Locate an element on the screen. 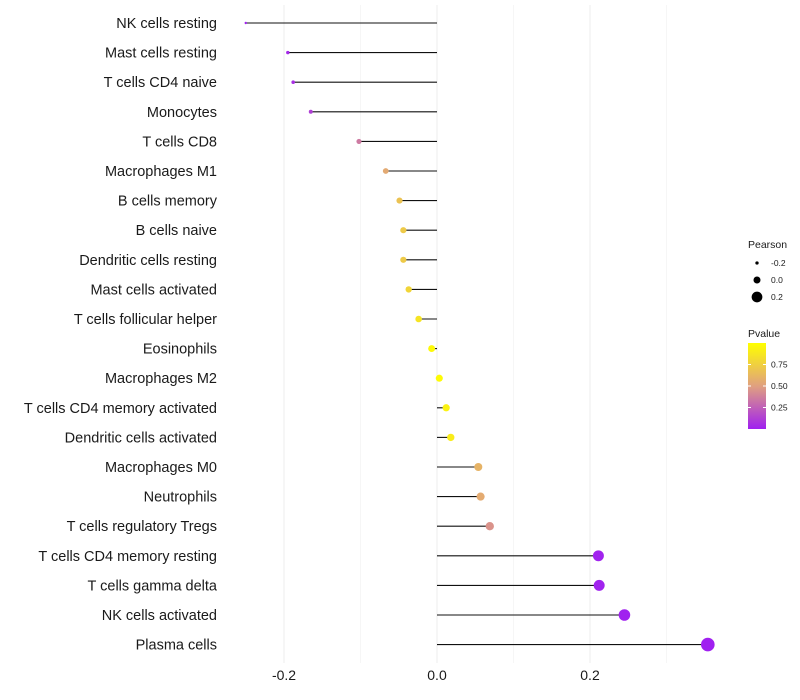  category-label: T cells gamma delta is located at coordinates (153, 586).